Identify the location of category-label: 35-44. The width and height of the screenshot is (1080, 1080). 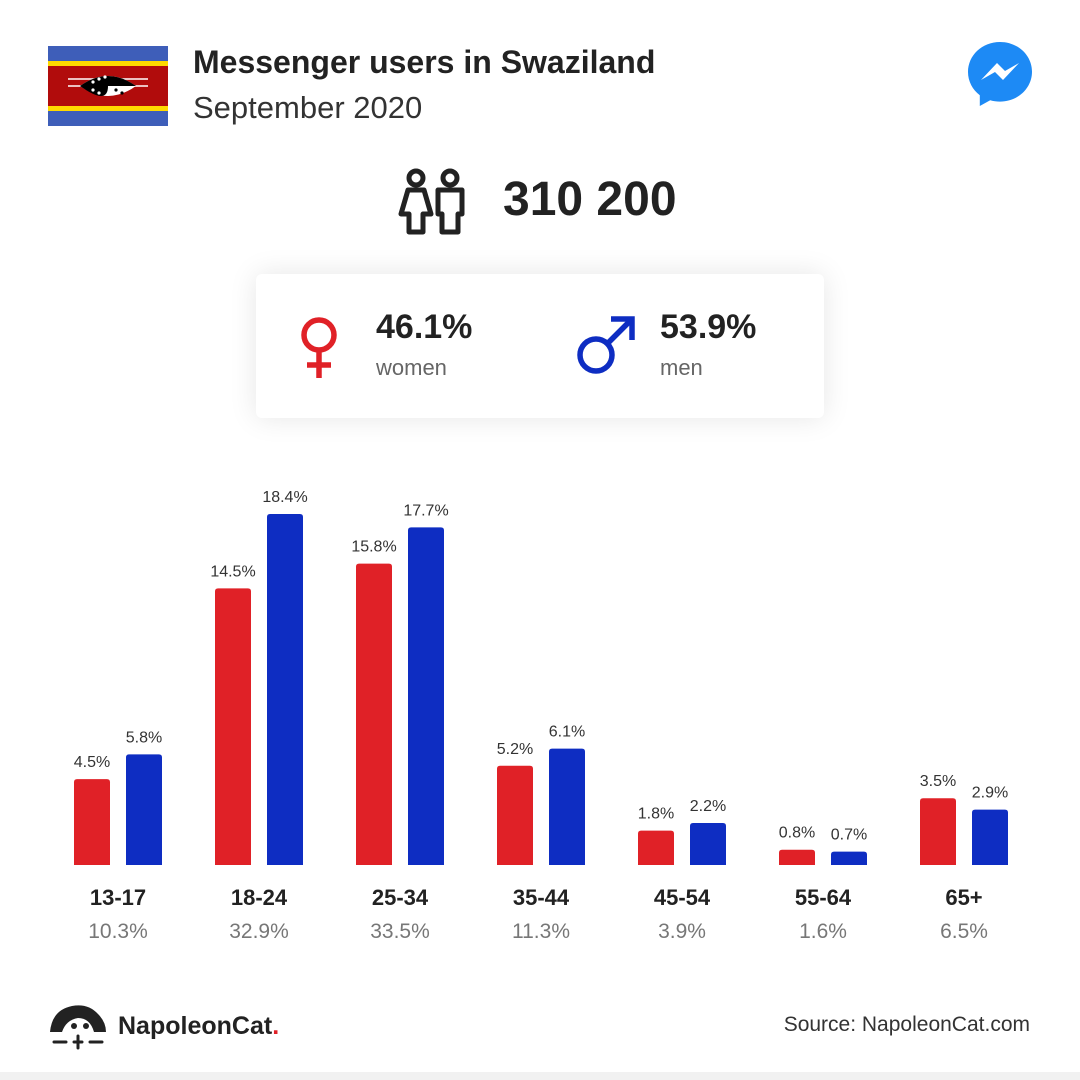
(541, 897).